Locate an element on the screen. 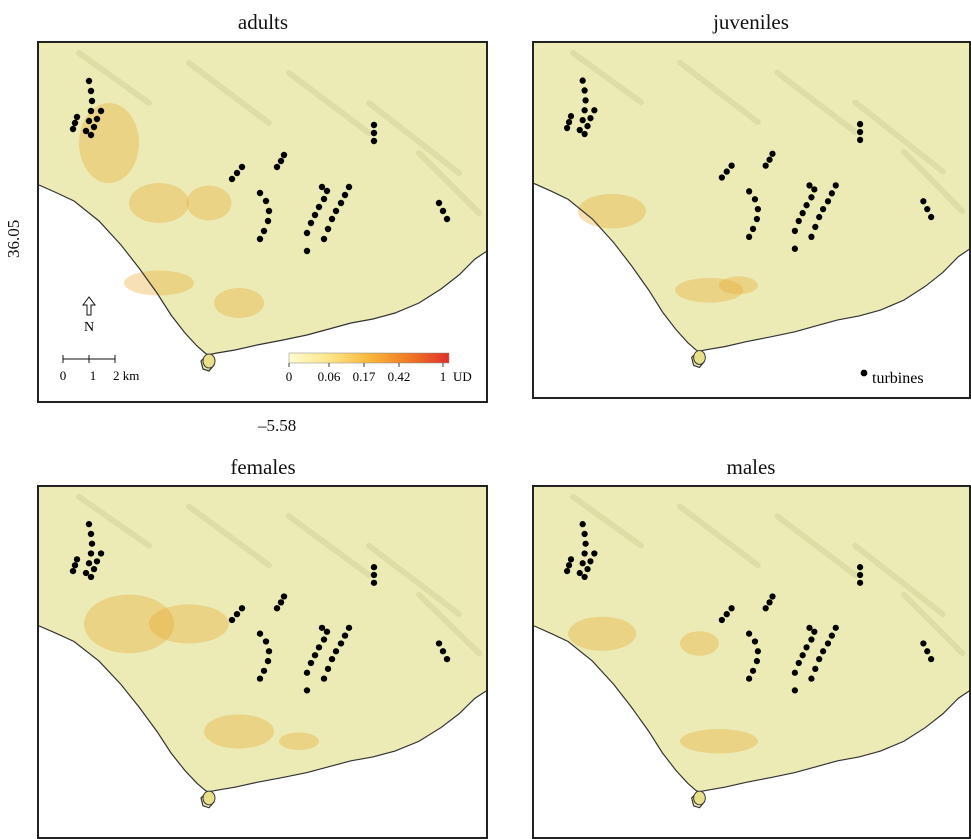  coastline is located at coordinates (751, 275).